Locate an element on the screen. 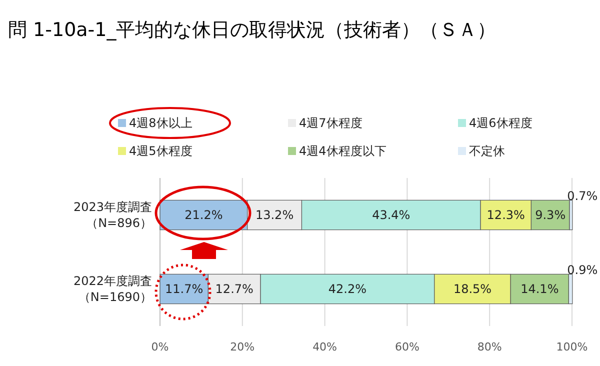  data-label: 0.7% is located at coordinates (582, 196).